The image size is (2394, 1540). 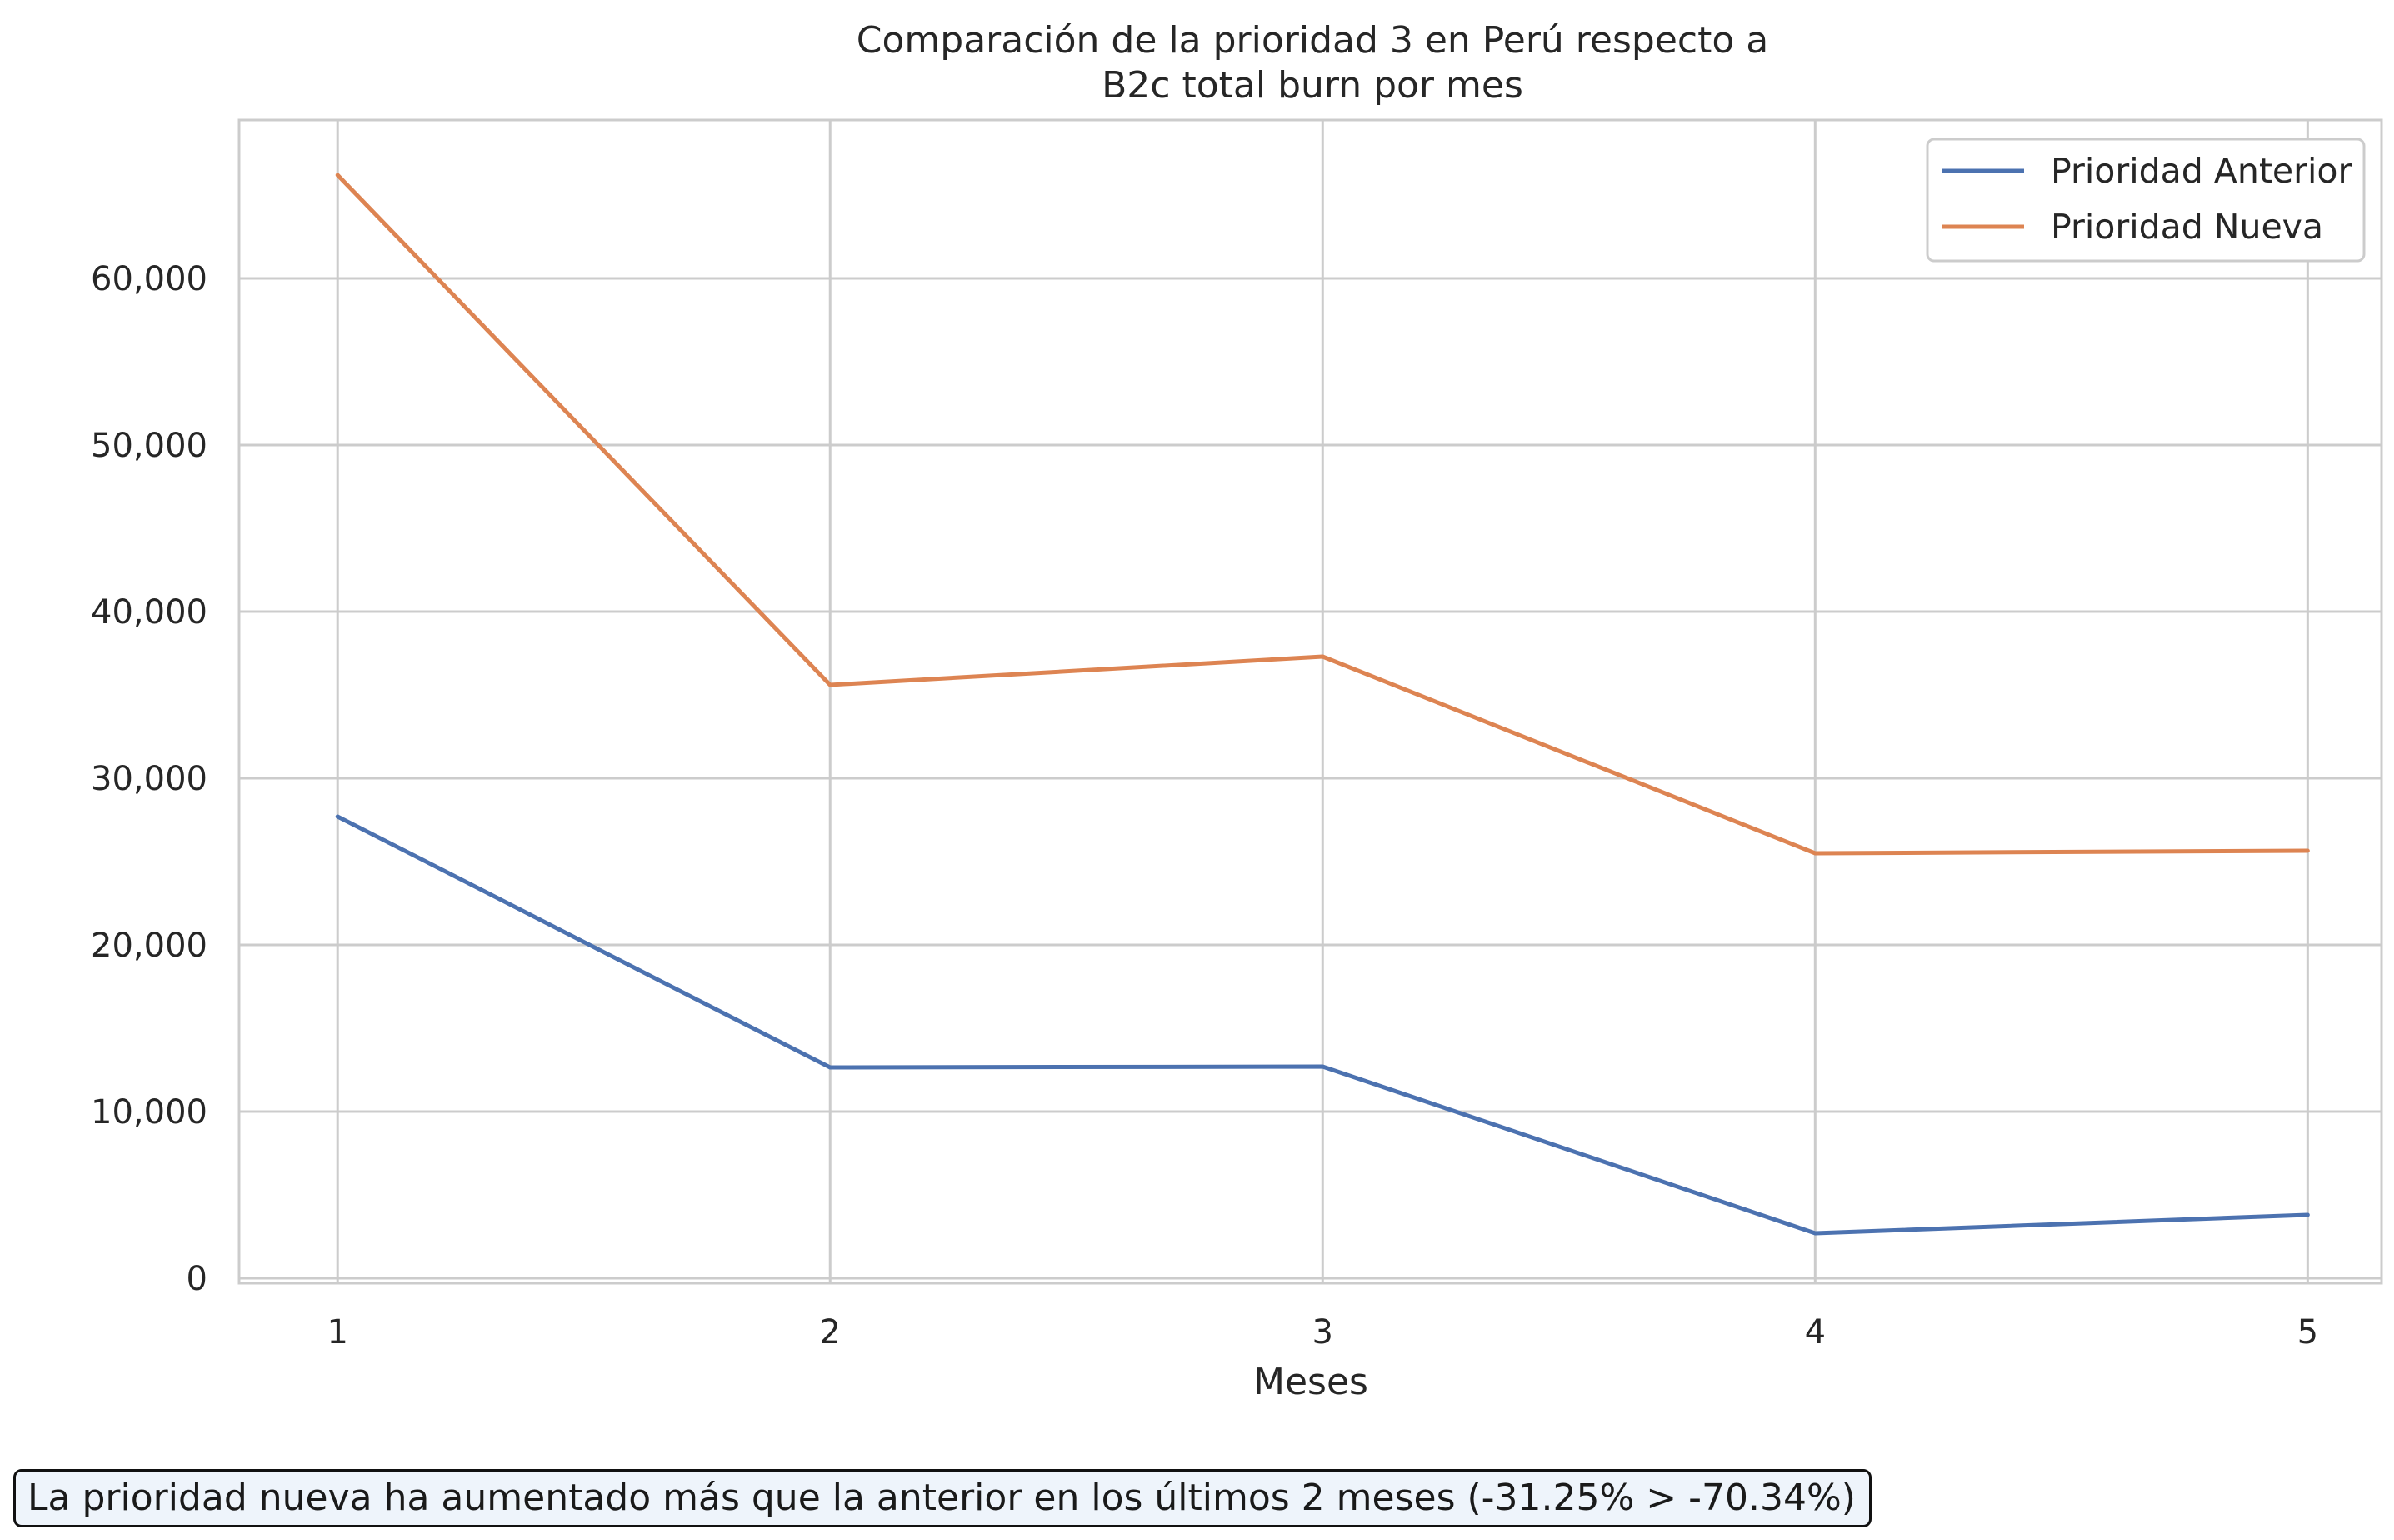 What do you see at coordinates (1312, 85) in the screenshot?
I see `chart-title-line2: B2c total burn por mes` at bounding box center [1312, 85].